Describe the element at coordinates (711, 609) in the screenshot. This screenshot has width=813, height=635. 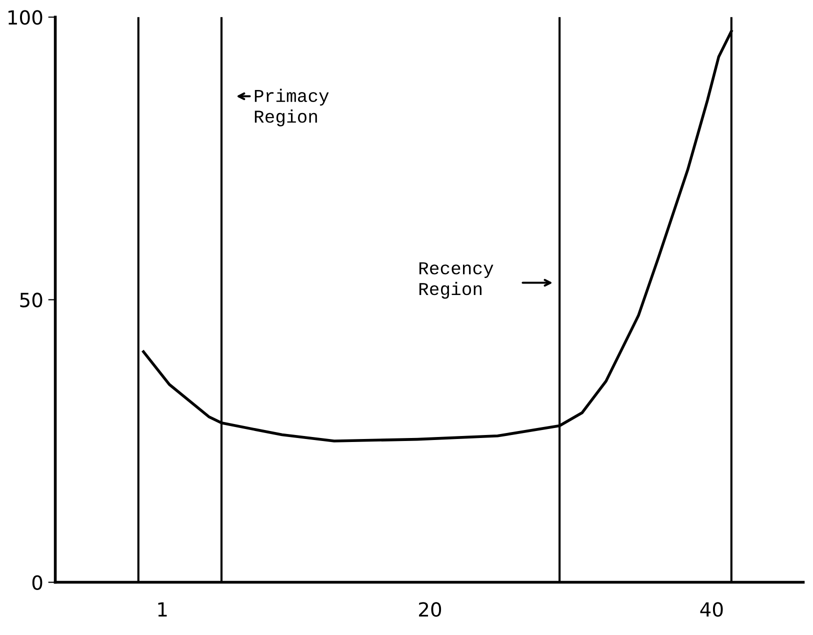
I see `x-tick-label: 40` at that location.